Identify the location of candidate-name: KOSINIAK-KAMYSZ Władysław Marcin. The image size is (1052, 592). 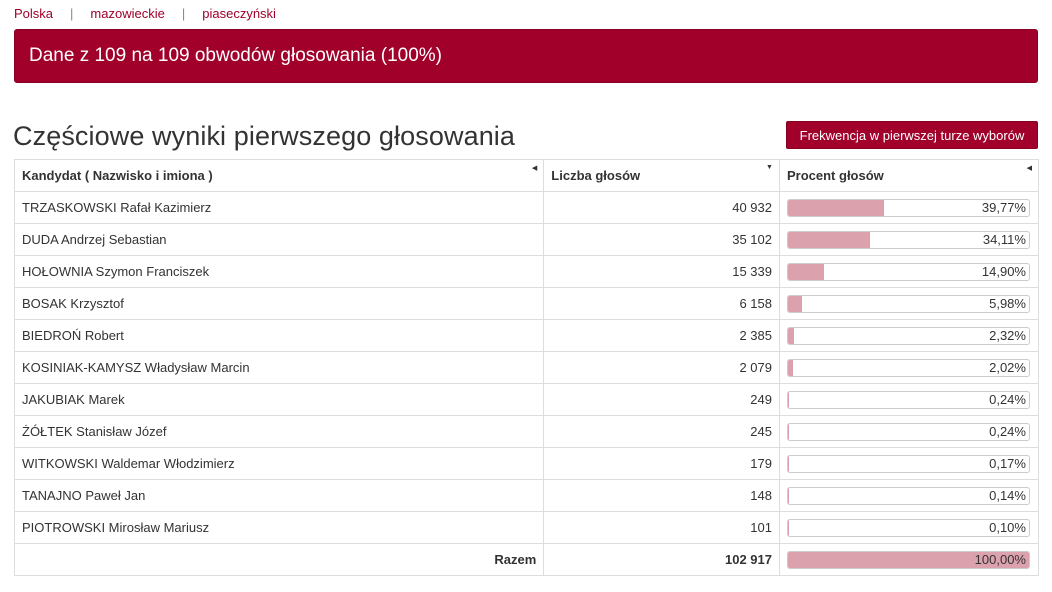
(279, 367).